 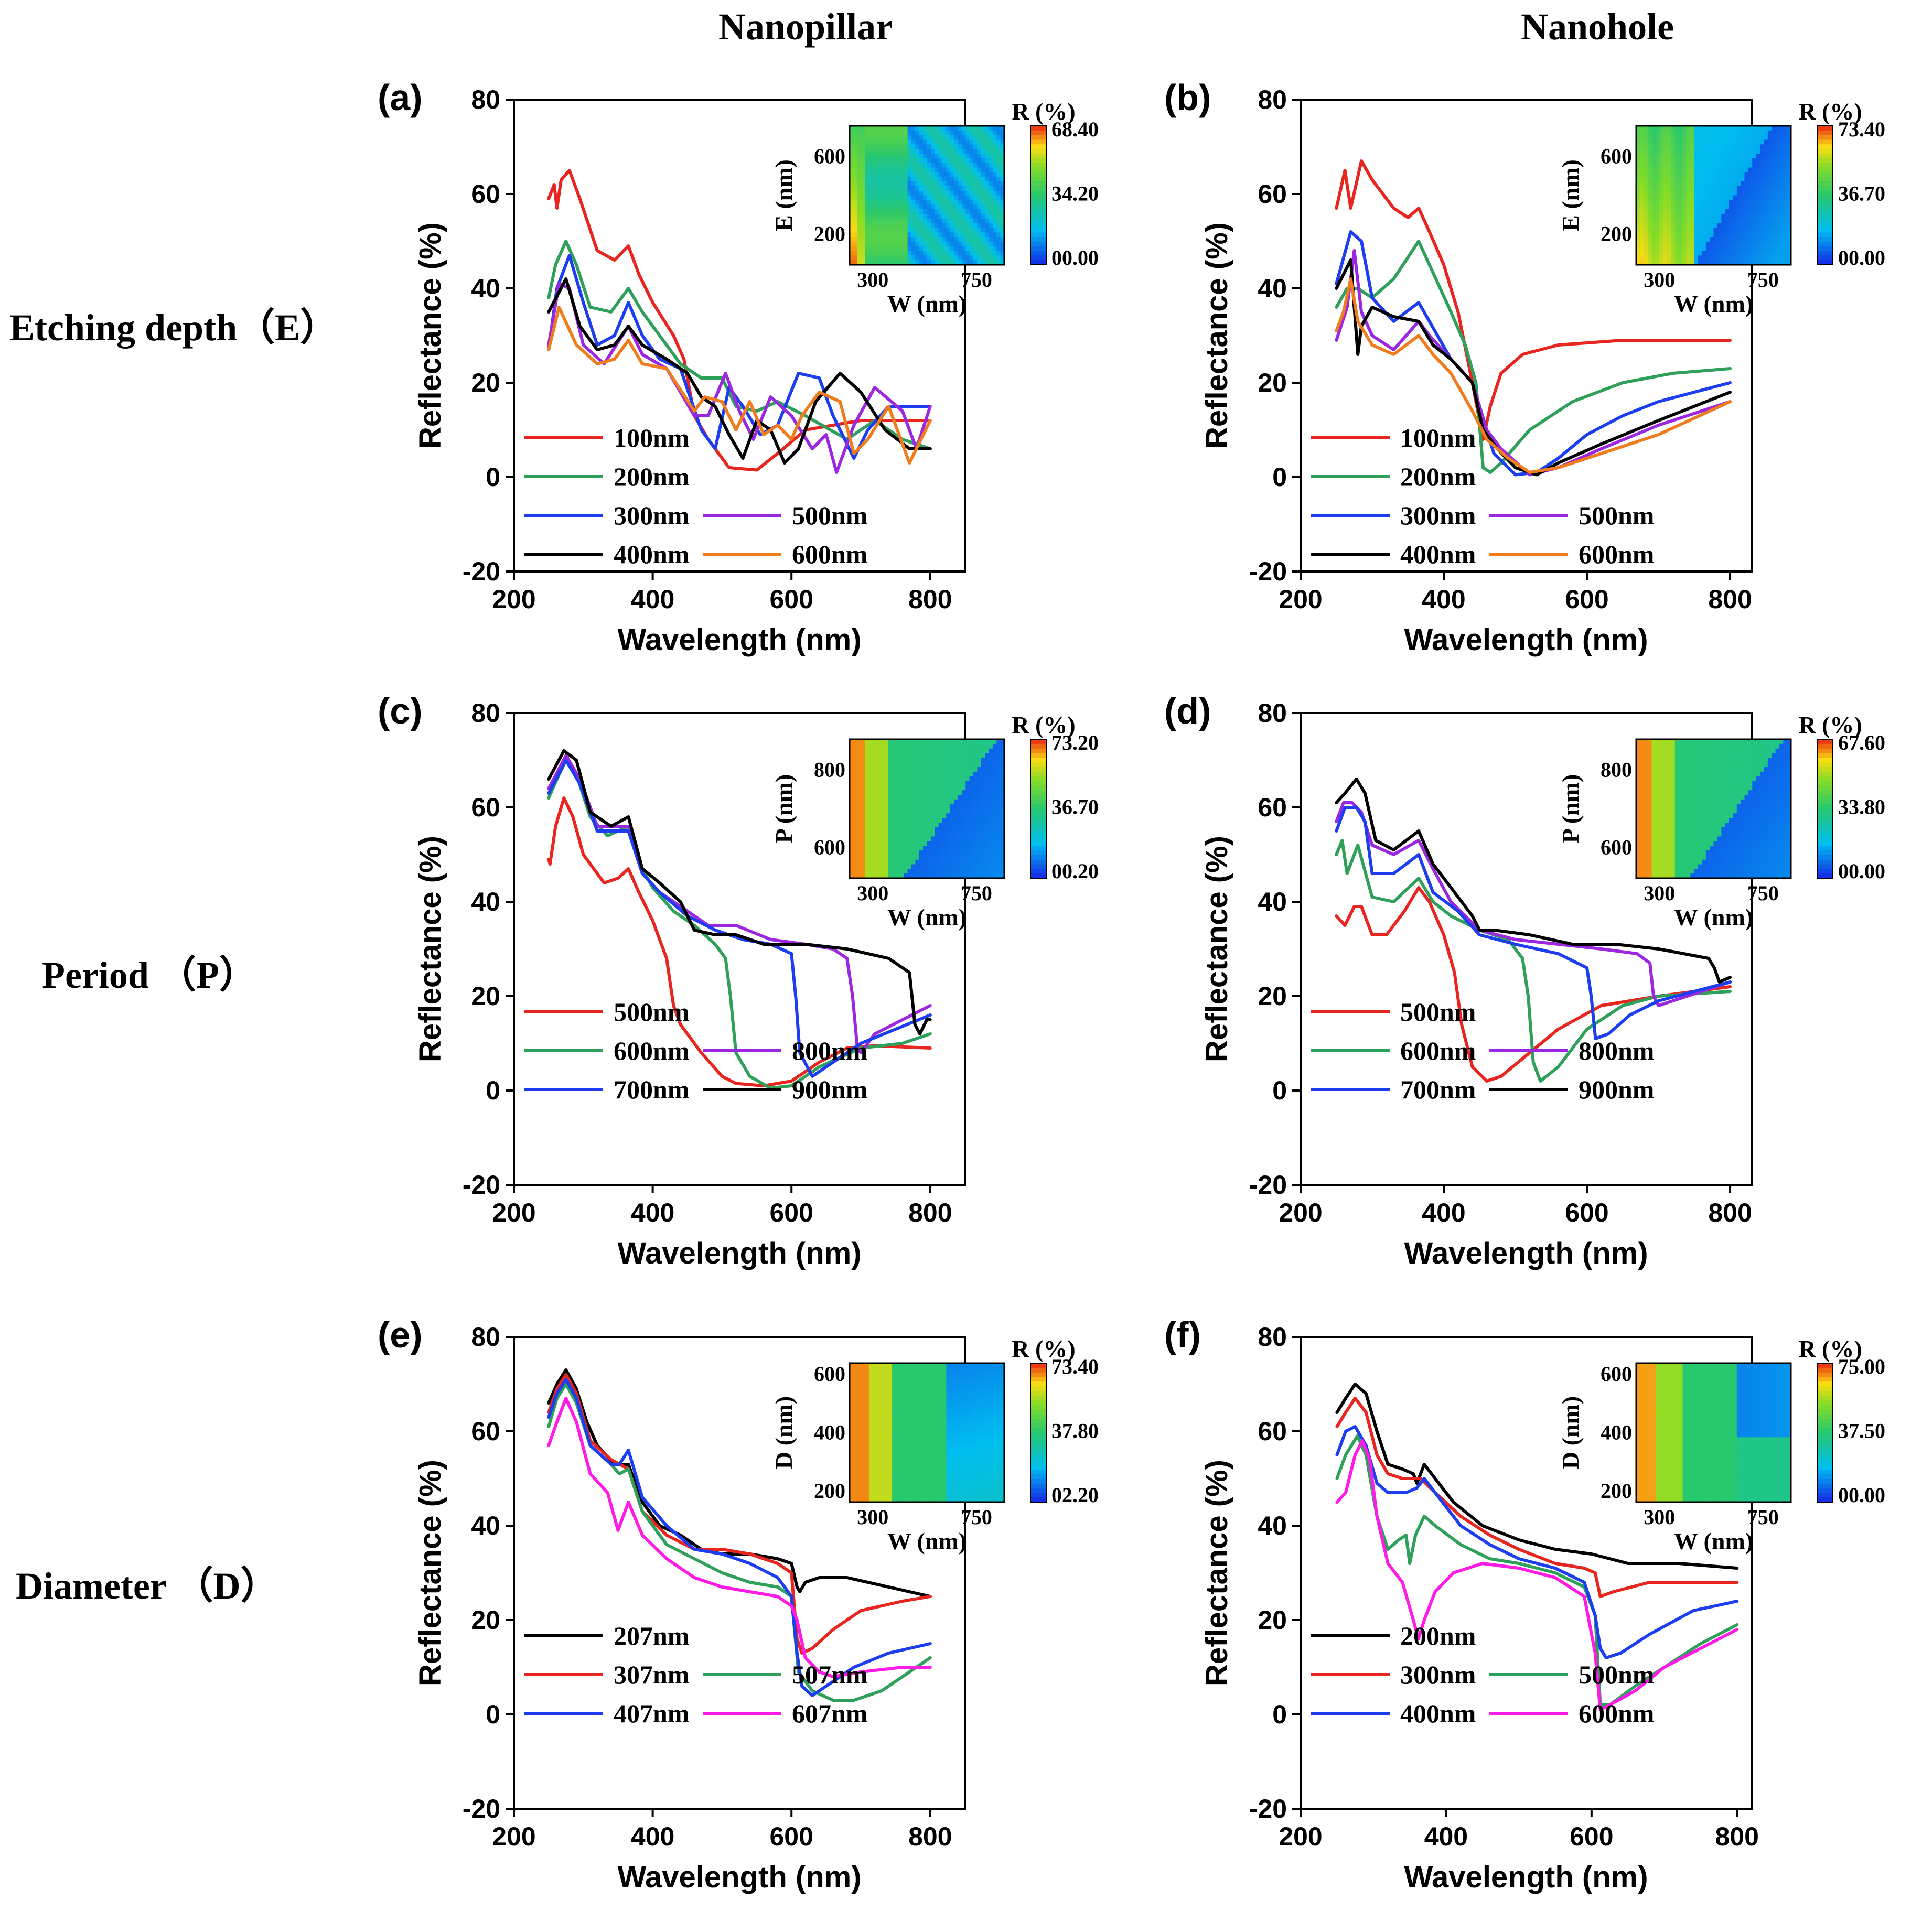 I want to click on colorbar-segment, so click(x=1038, y=787).